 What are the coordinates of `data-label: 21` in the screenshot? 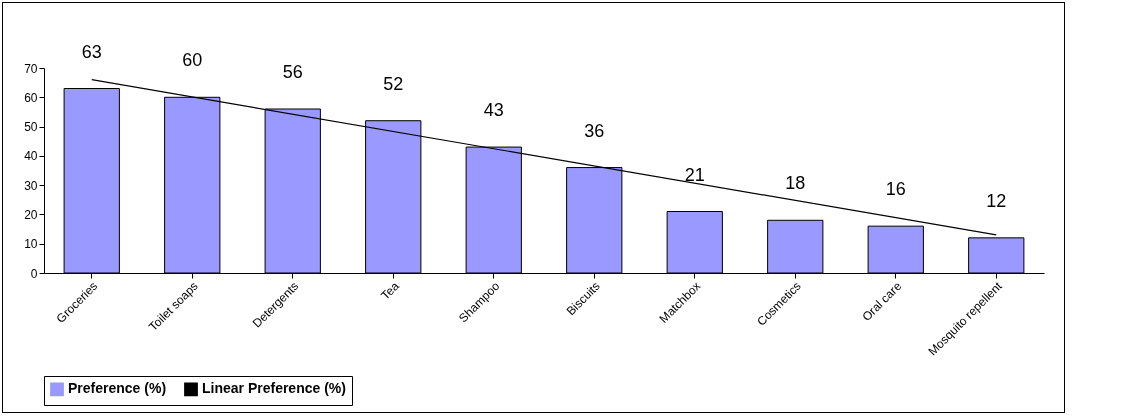 It's located at (694, 174).